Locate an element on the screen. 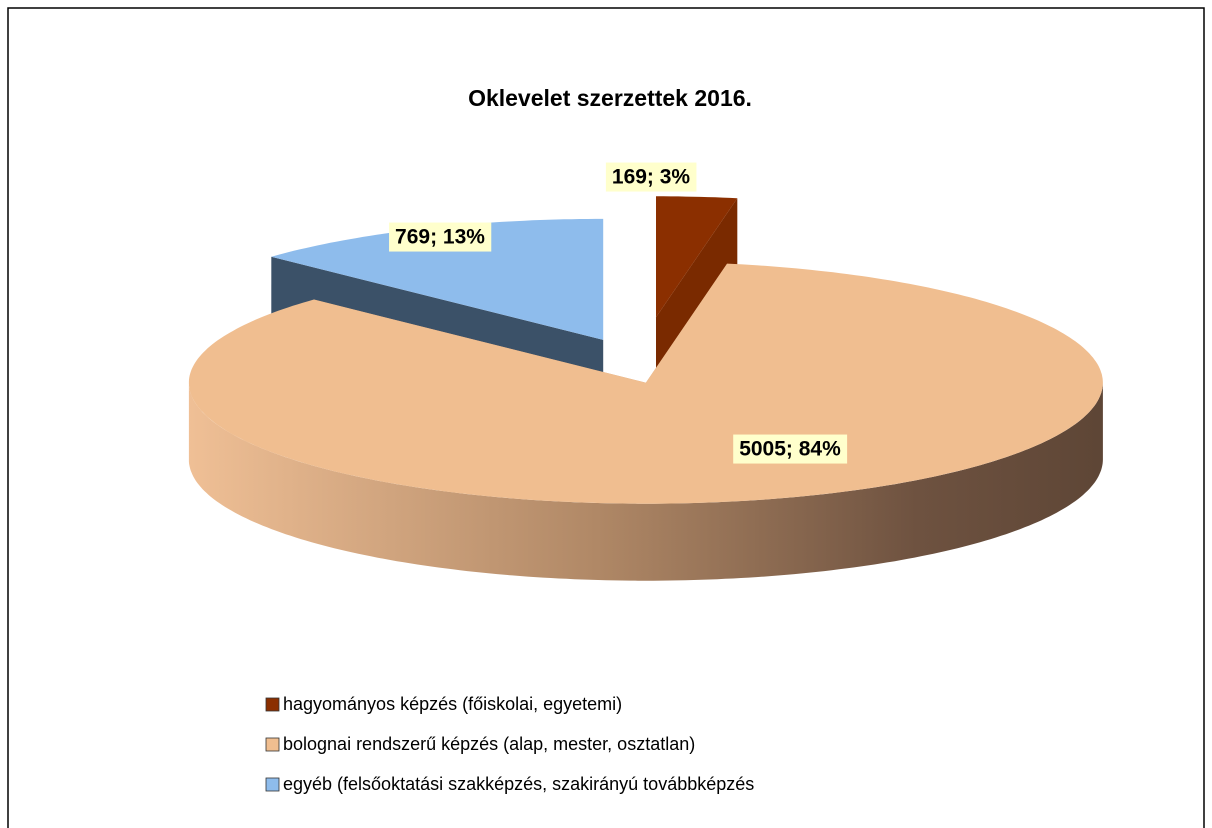  data-label: 169; 3% is located at coordinates (651, 177).